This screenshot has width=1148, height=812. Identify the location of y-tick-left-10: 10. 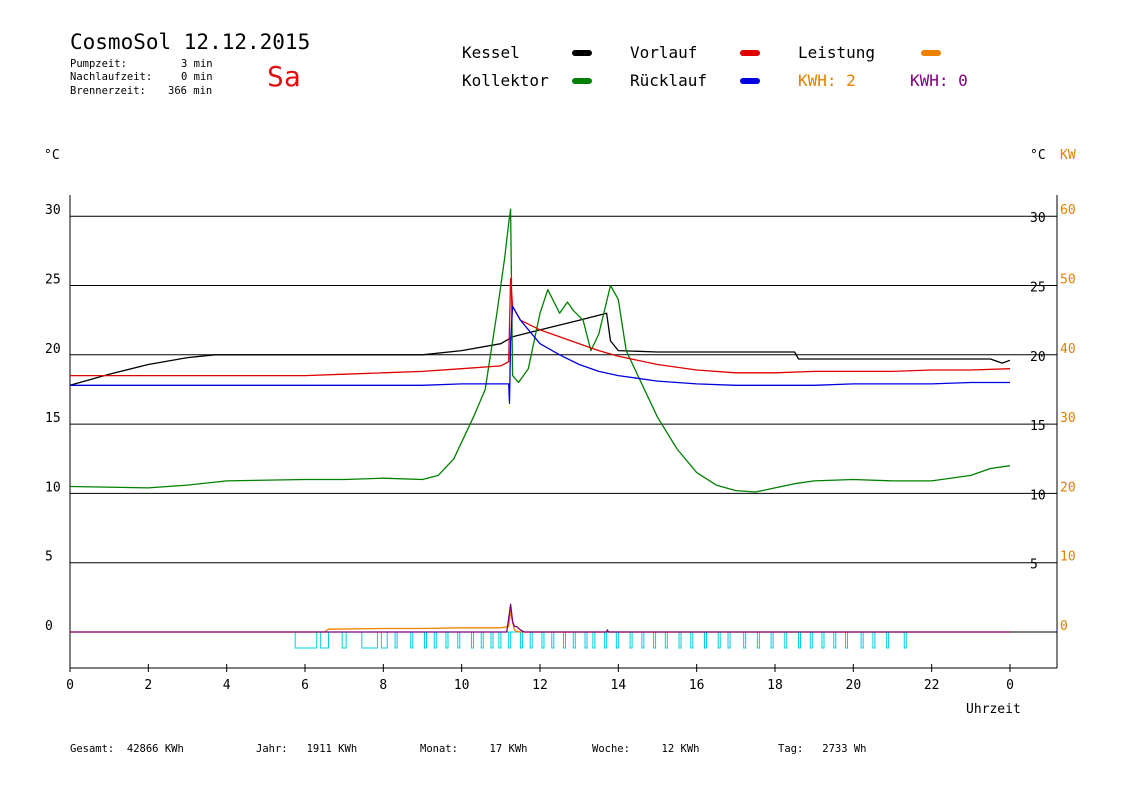
(53, 487).